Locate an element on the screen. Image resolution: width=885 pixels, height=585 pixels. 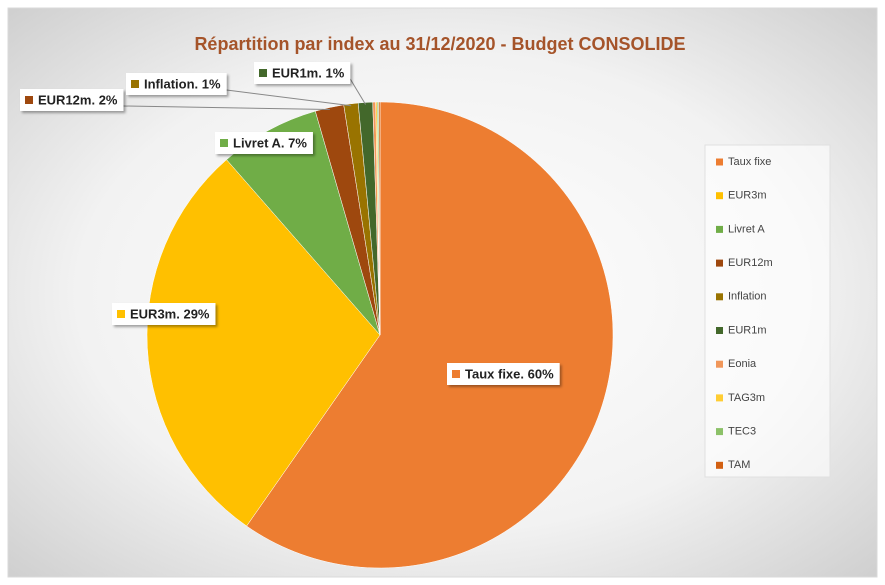
legend-label: TAG3m is located at coordinates (746, 398).